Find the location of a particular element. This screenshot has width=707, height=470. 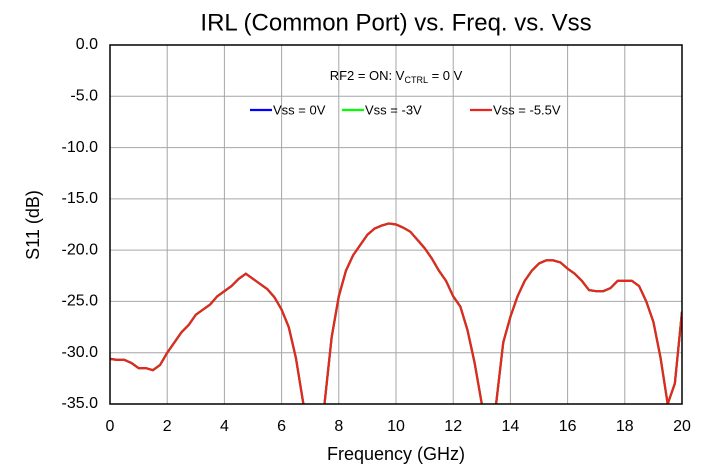

y-tick-label: -30.0 is located at coordinates (80, 352).